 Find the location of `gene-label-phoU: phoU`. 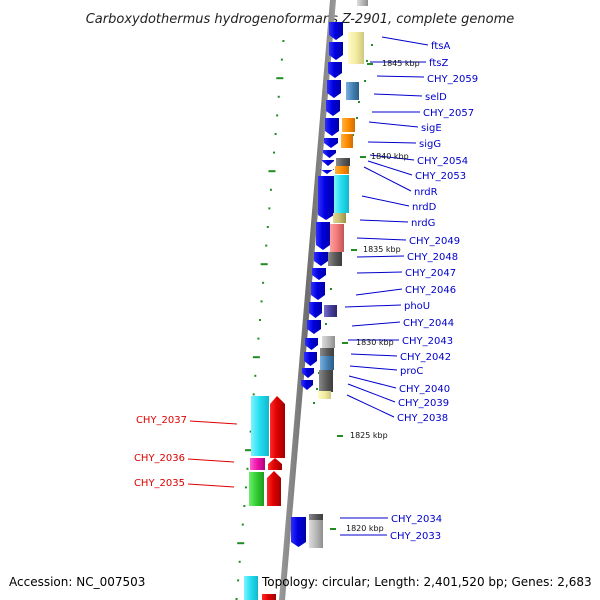

gene-label-phoU: phoU is located at coordinates (417, 306).